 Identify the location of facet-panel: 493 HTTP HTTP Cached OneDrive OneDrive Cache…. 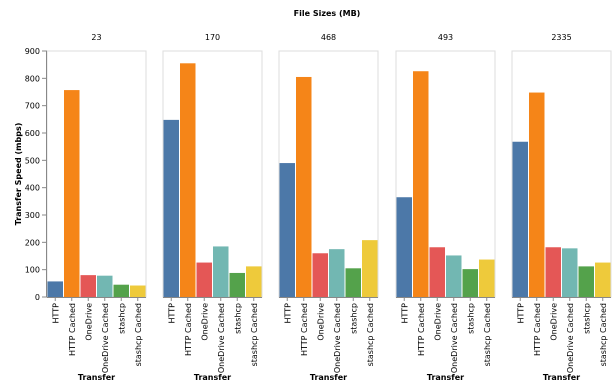
(445, 207).